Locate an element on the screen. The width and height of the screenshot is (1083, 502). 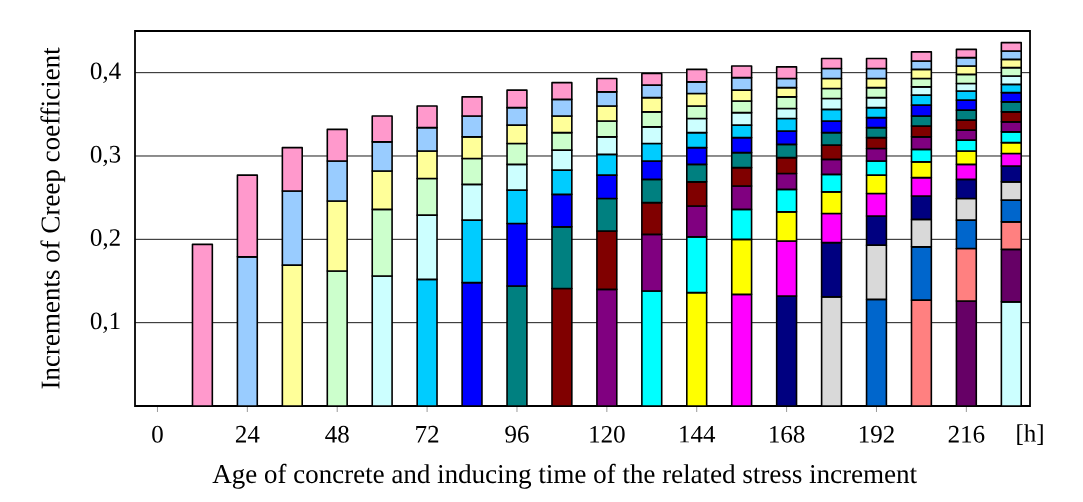
x-tick-label: 216 is located at coordinates (966, 434).